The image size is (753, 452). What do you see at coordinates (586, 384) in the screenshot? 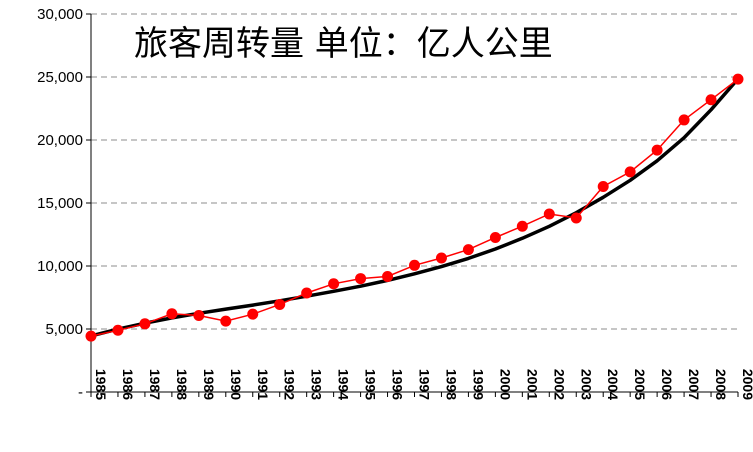
I see `x-tick-label: 2003` at bounding box center [586, 384].